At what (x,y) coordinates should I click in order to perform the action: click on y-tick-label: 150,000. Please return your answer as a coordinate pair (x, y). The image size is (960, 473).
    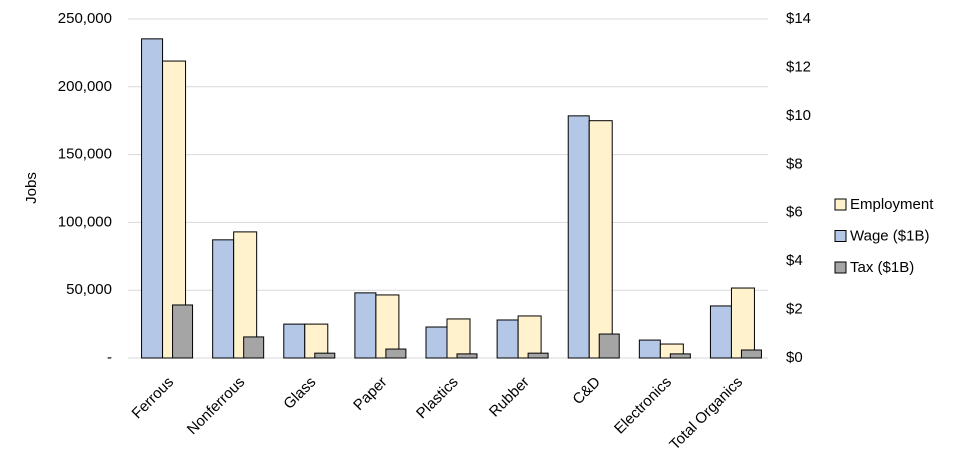
    Looking at the image, I should click on (85, 154).